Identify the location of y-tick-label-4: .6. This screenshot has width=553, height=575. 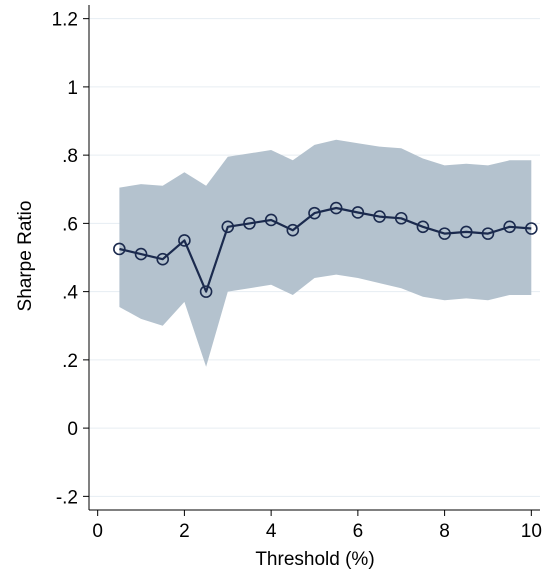
(70, 224).